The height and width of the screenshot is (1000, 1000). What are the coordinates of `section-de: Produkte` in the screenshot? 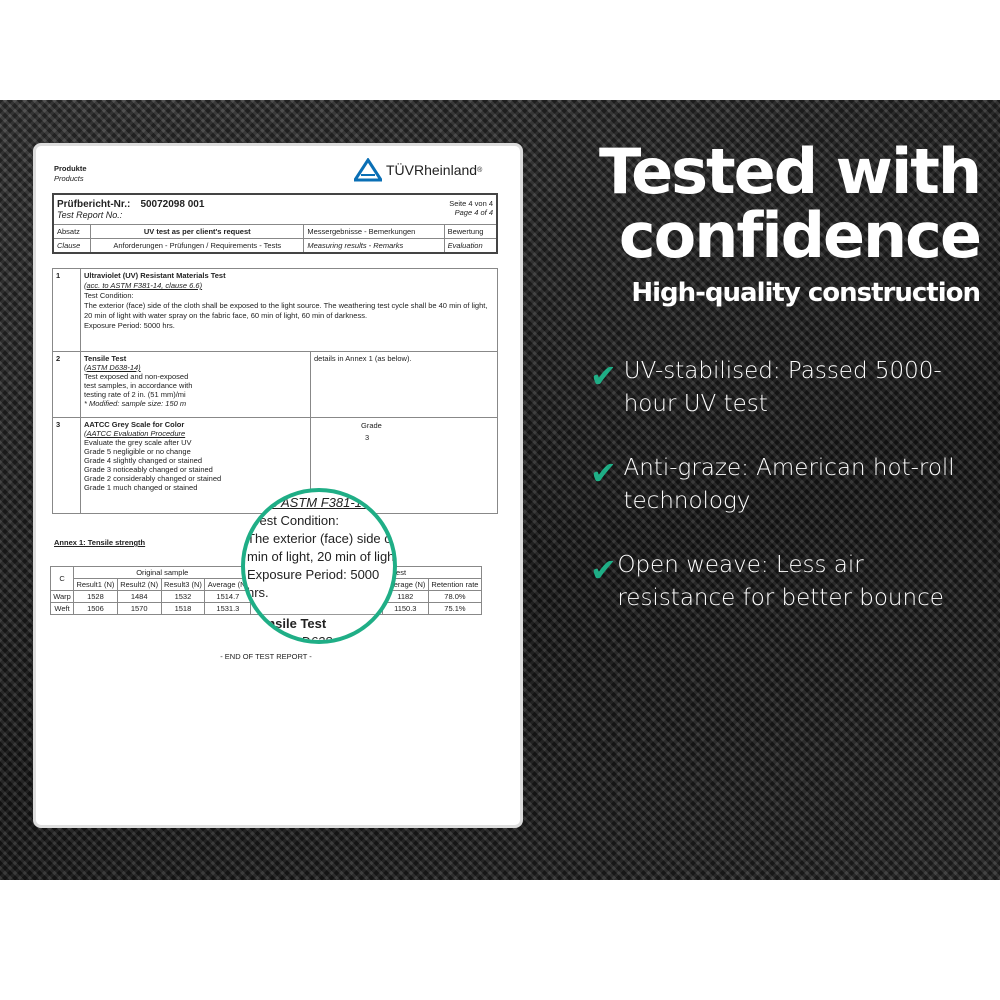 It's located at (70, 168).